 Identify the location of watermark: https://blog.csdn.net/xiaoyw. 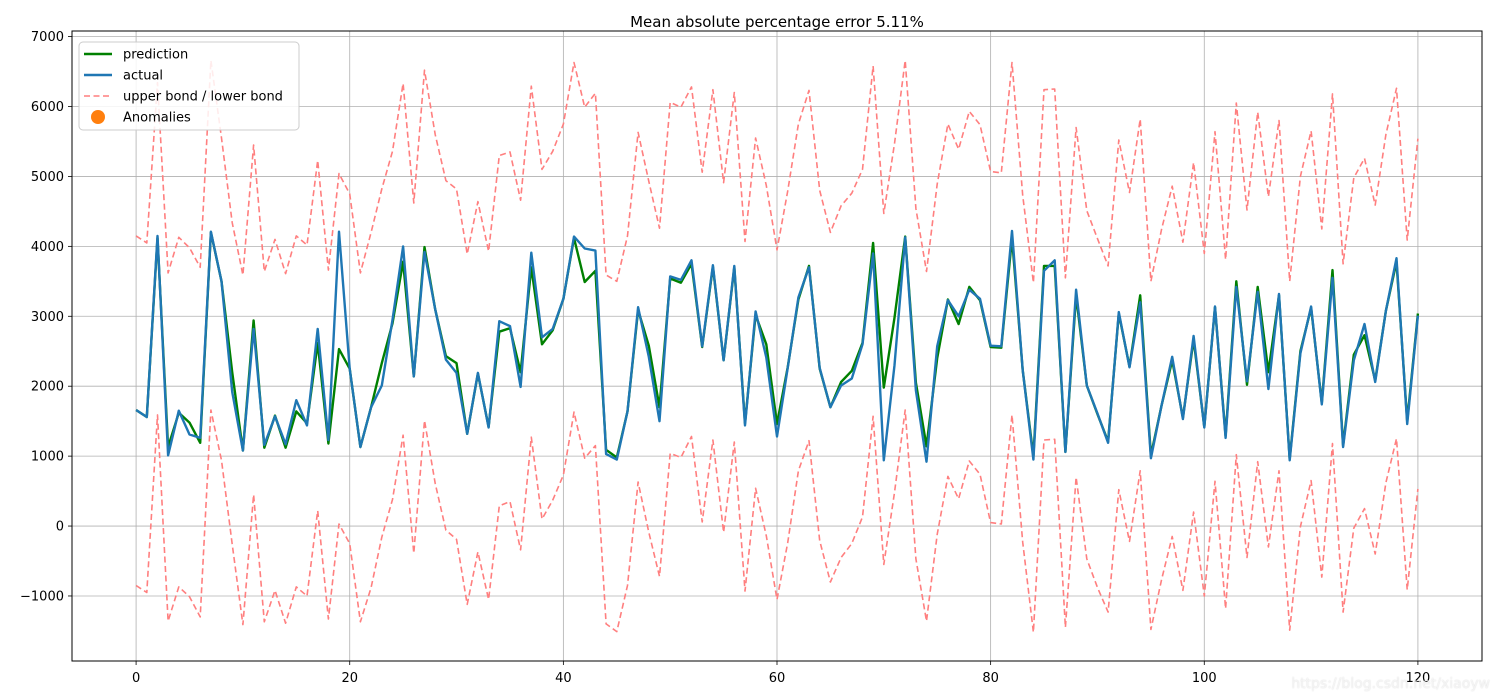
(1390, 684).